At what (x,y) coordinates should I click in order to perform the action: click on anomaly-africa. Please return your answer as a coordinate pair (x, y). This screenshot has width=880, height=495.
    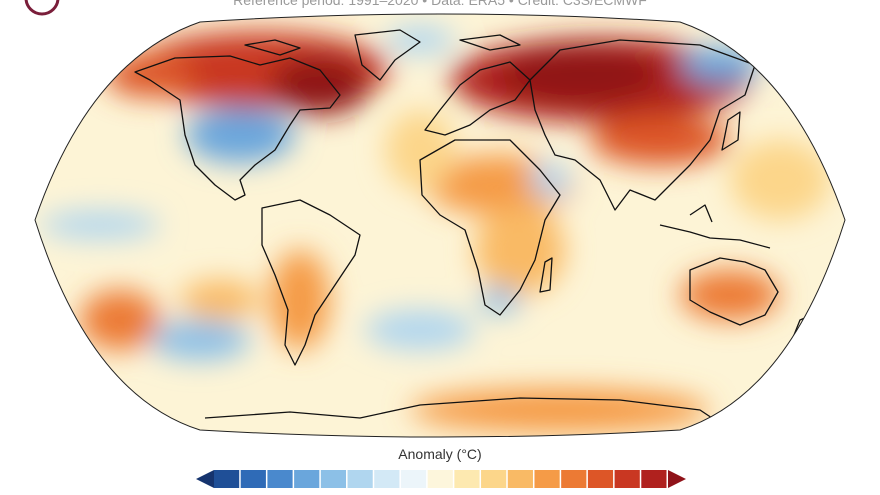
    Looking at the image, I should click on (520, 250).